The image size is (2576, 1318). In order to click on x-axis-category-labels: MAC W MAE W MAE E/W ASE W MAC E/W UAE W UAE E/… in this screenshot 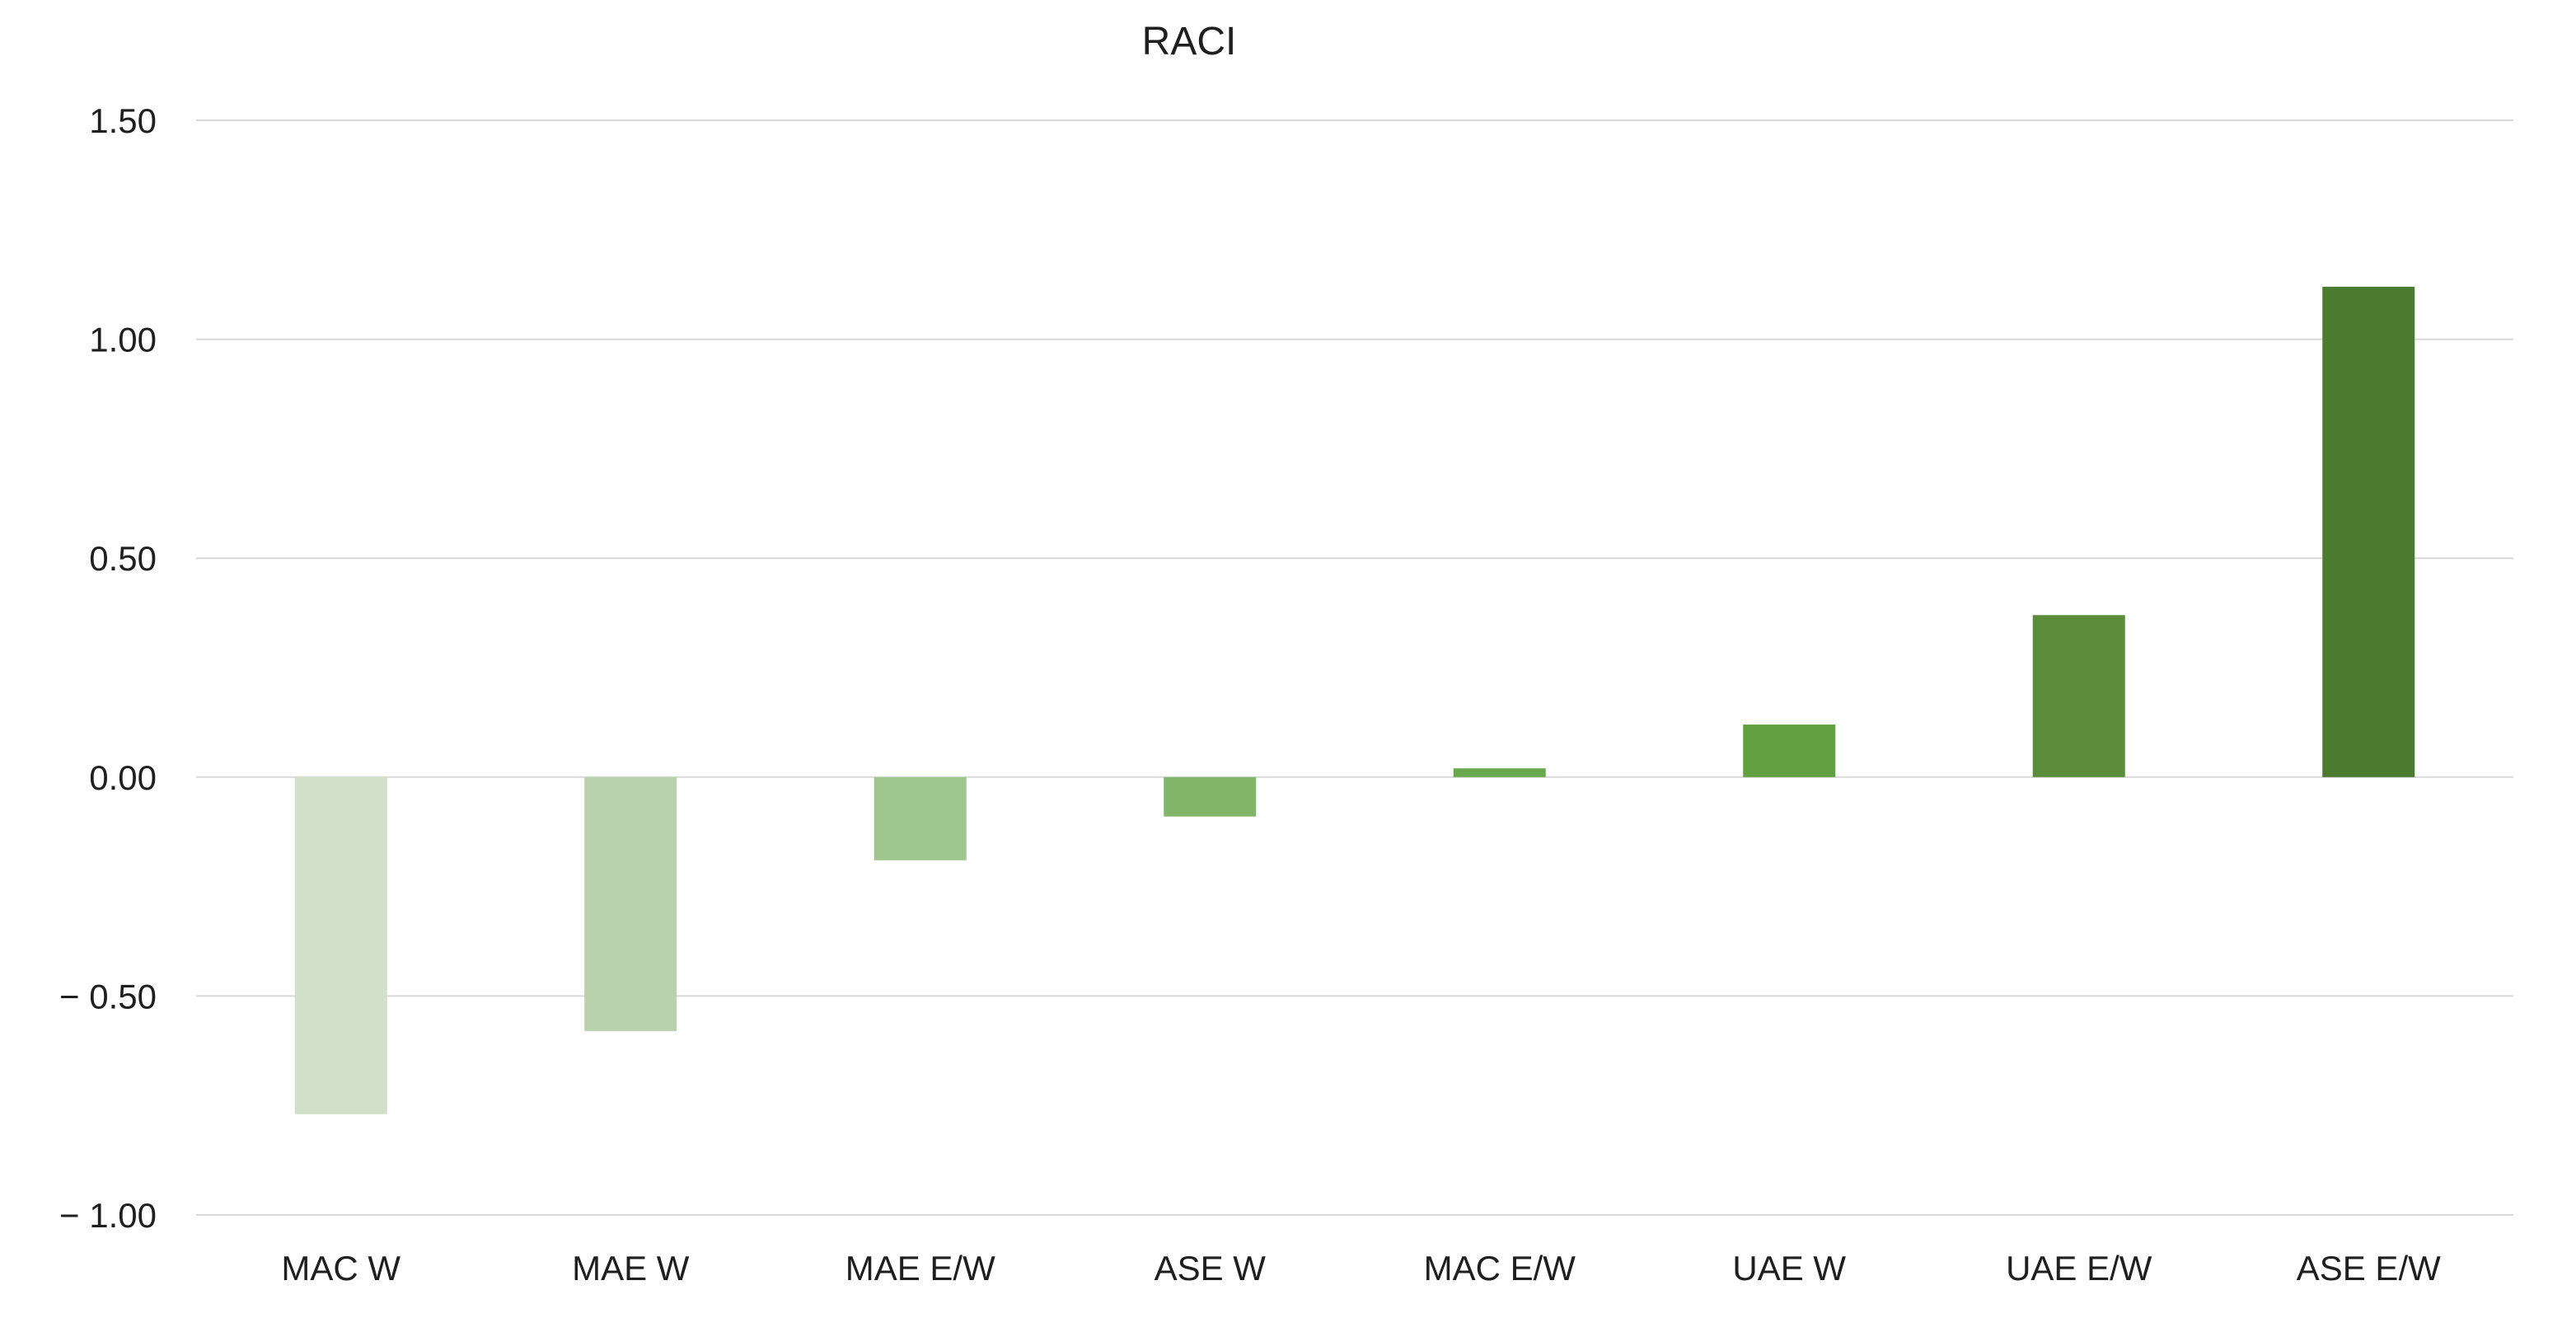, I will do `click(1361, 1268)`.